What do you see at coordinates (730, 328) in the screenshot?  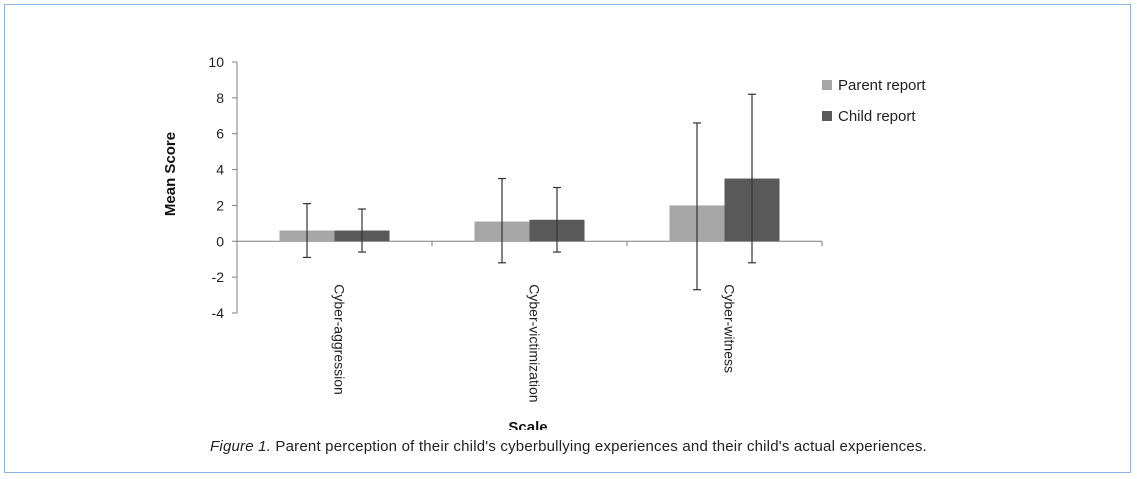 I see `x-tick-label: Cyber-witness` at bounding box center [730, 328].